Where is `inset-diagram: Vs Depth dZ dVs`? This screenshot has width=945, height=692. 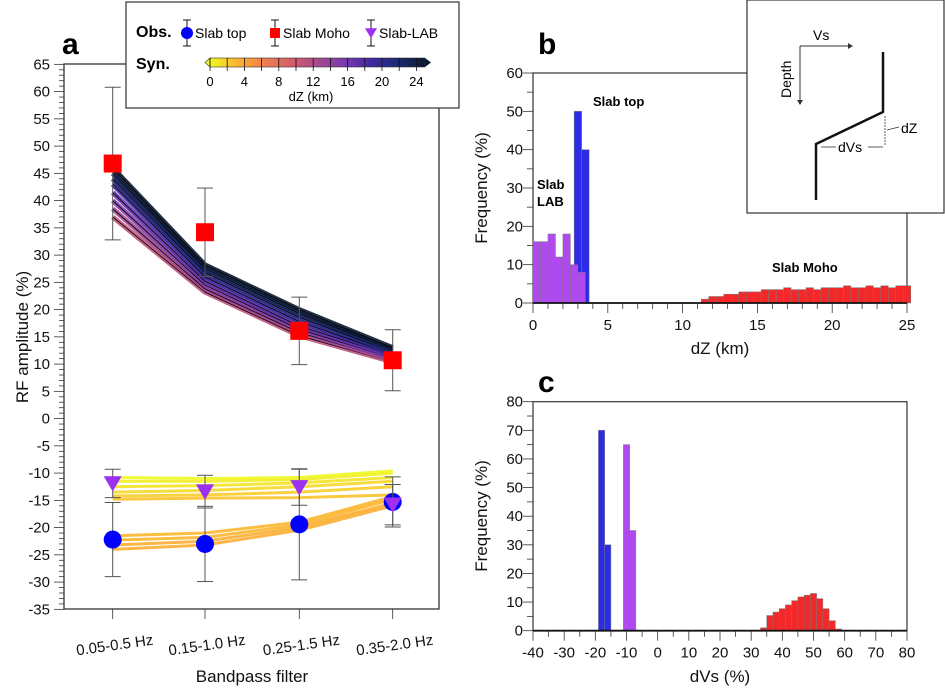
inset-diagram: Vs Depth dZ dVs is located at coordinates (845, 107).